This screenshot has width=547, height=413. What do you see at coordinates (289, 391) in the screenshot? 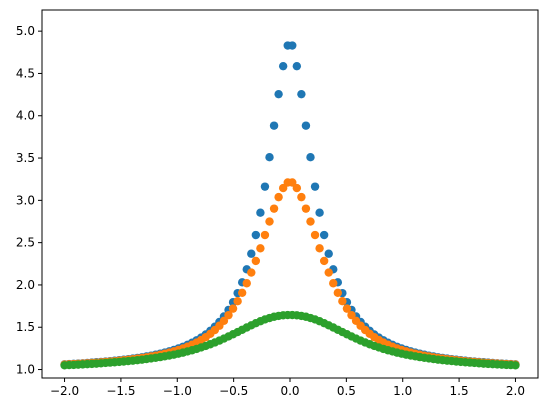
I see `x-tick-label: 0.0` at bounding box center [289, 391].